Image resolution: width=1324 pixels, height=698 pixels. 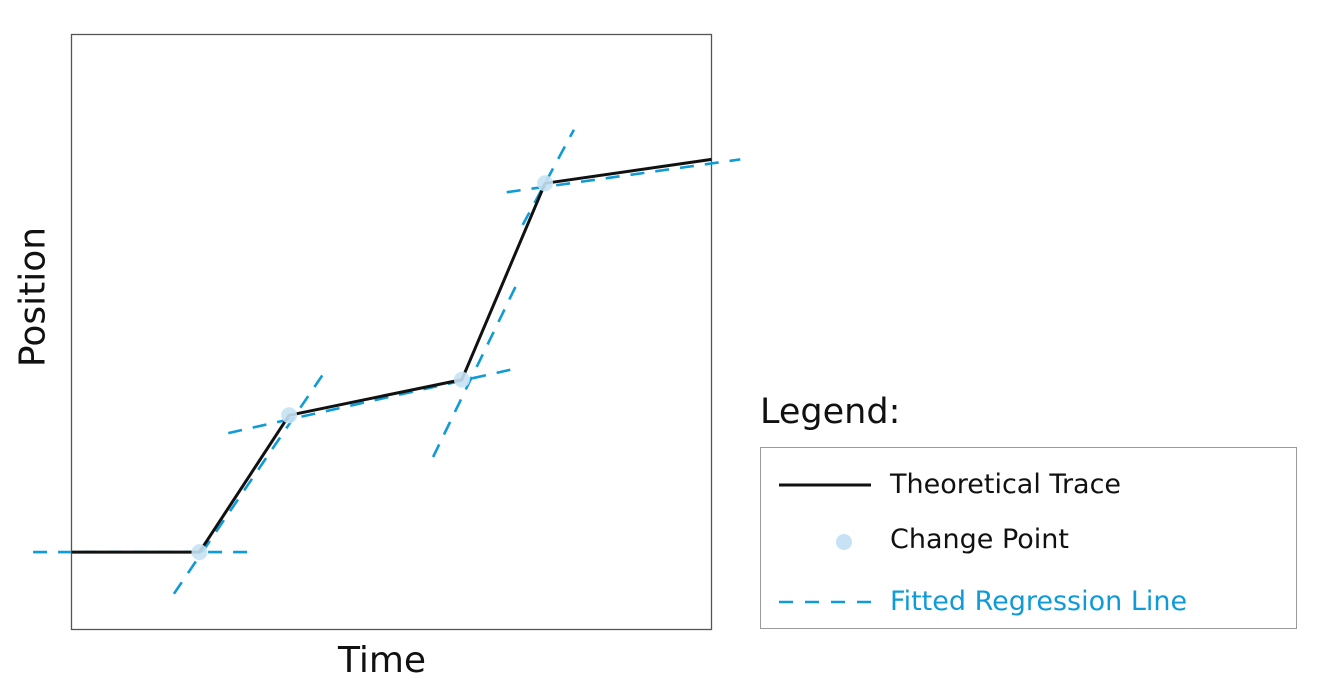 I want to click on legend-label: Change Point, so click(x=979, y=539).